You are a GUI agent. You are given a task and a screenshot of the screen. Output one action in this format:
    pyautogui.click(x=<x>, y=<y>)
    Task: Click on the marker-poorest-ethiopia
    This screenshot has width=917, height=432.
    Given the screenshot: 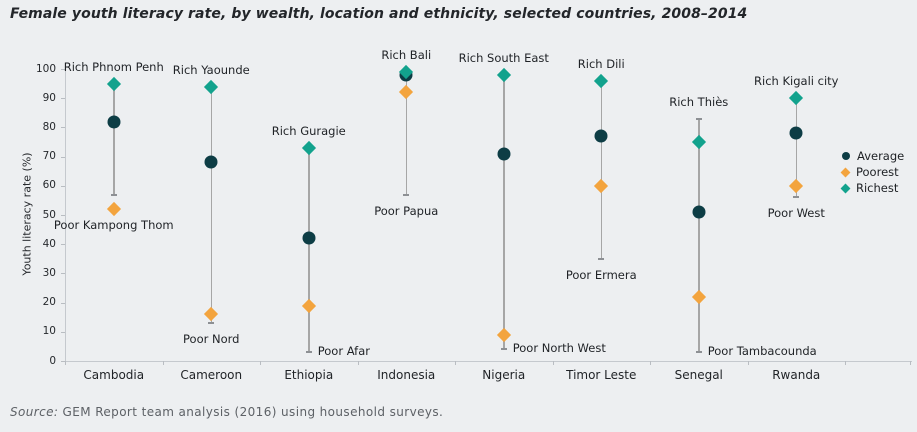 What is the action you would take?
    pyautogui.click(x=308, y=305)
    